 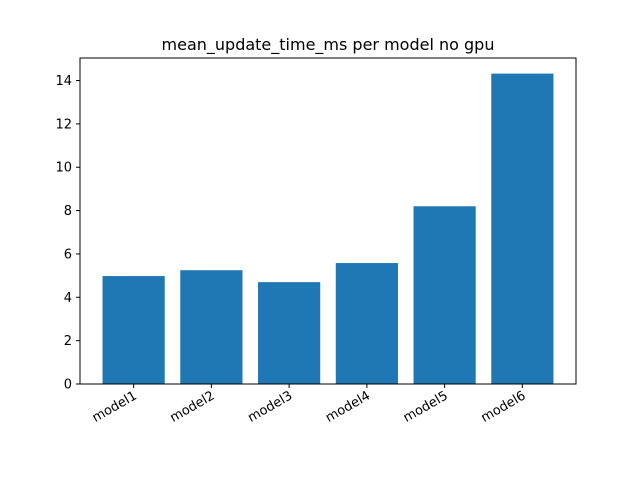 What do you see at coordinates (211, 327) in the screenshot?
I see `bar-model2` at bounding box center [211, 327].